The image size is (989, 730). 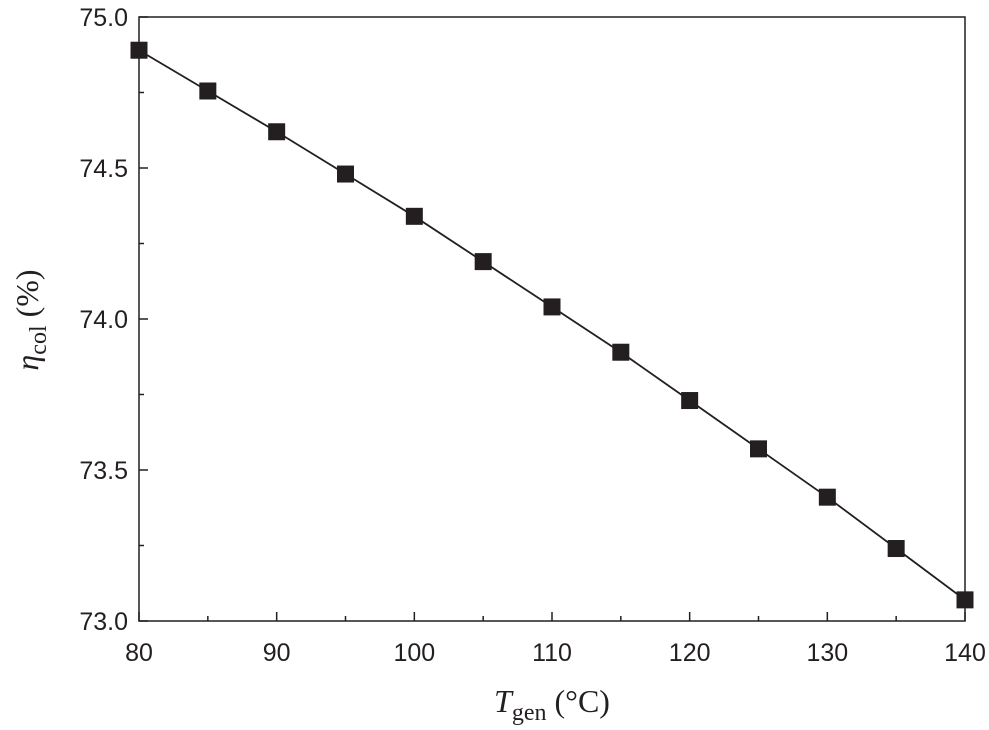 I want to click on x-axis-title: Tgen (°C), so click(x=552, y=704).